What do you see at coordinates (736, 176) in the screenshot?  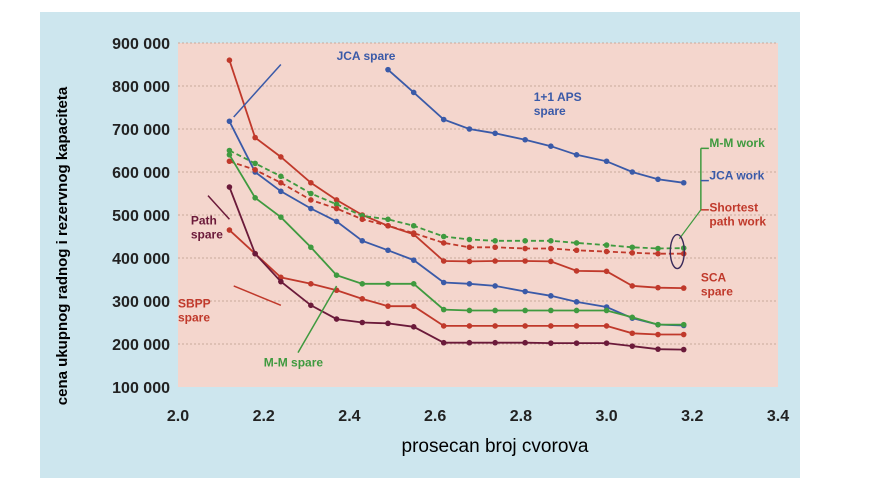 I see `annotation-jca-work-0: JCA work` at bounding box center [736, 176].